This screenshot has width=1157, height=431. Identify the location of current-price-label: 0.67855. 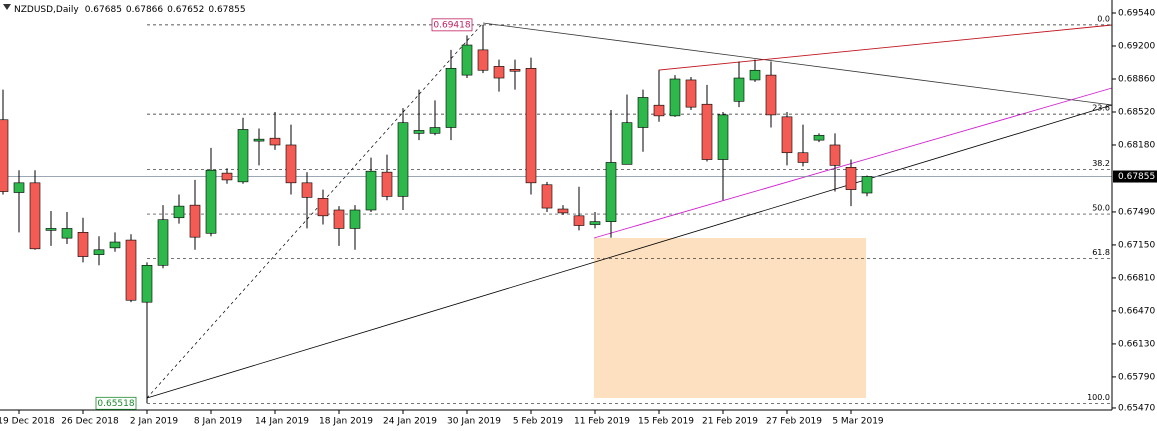
(1136, 177).